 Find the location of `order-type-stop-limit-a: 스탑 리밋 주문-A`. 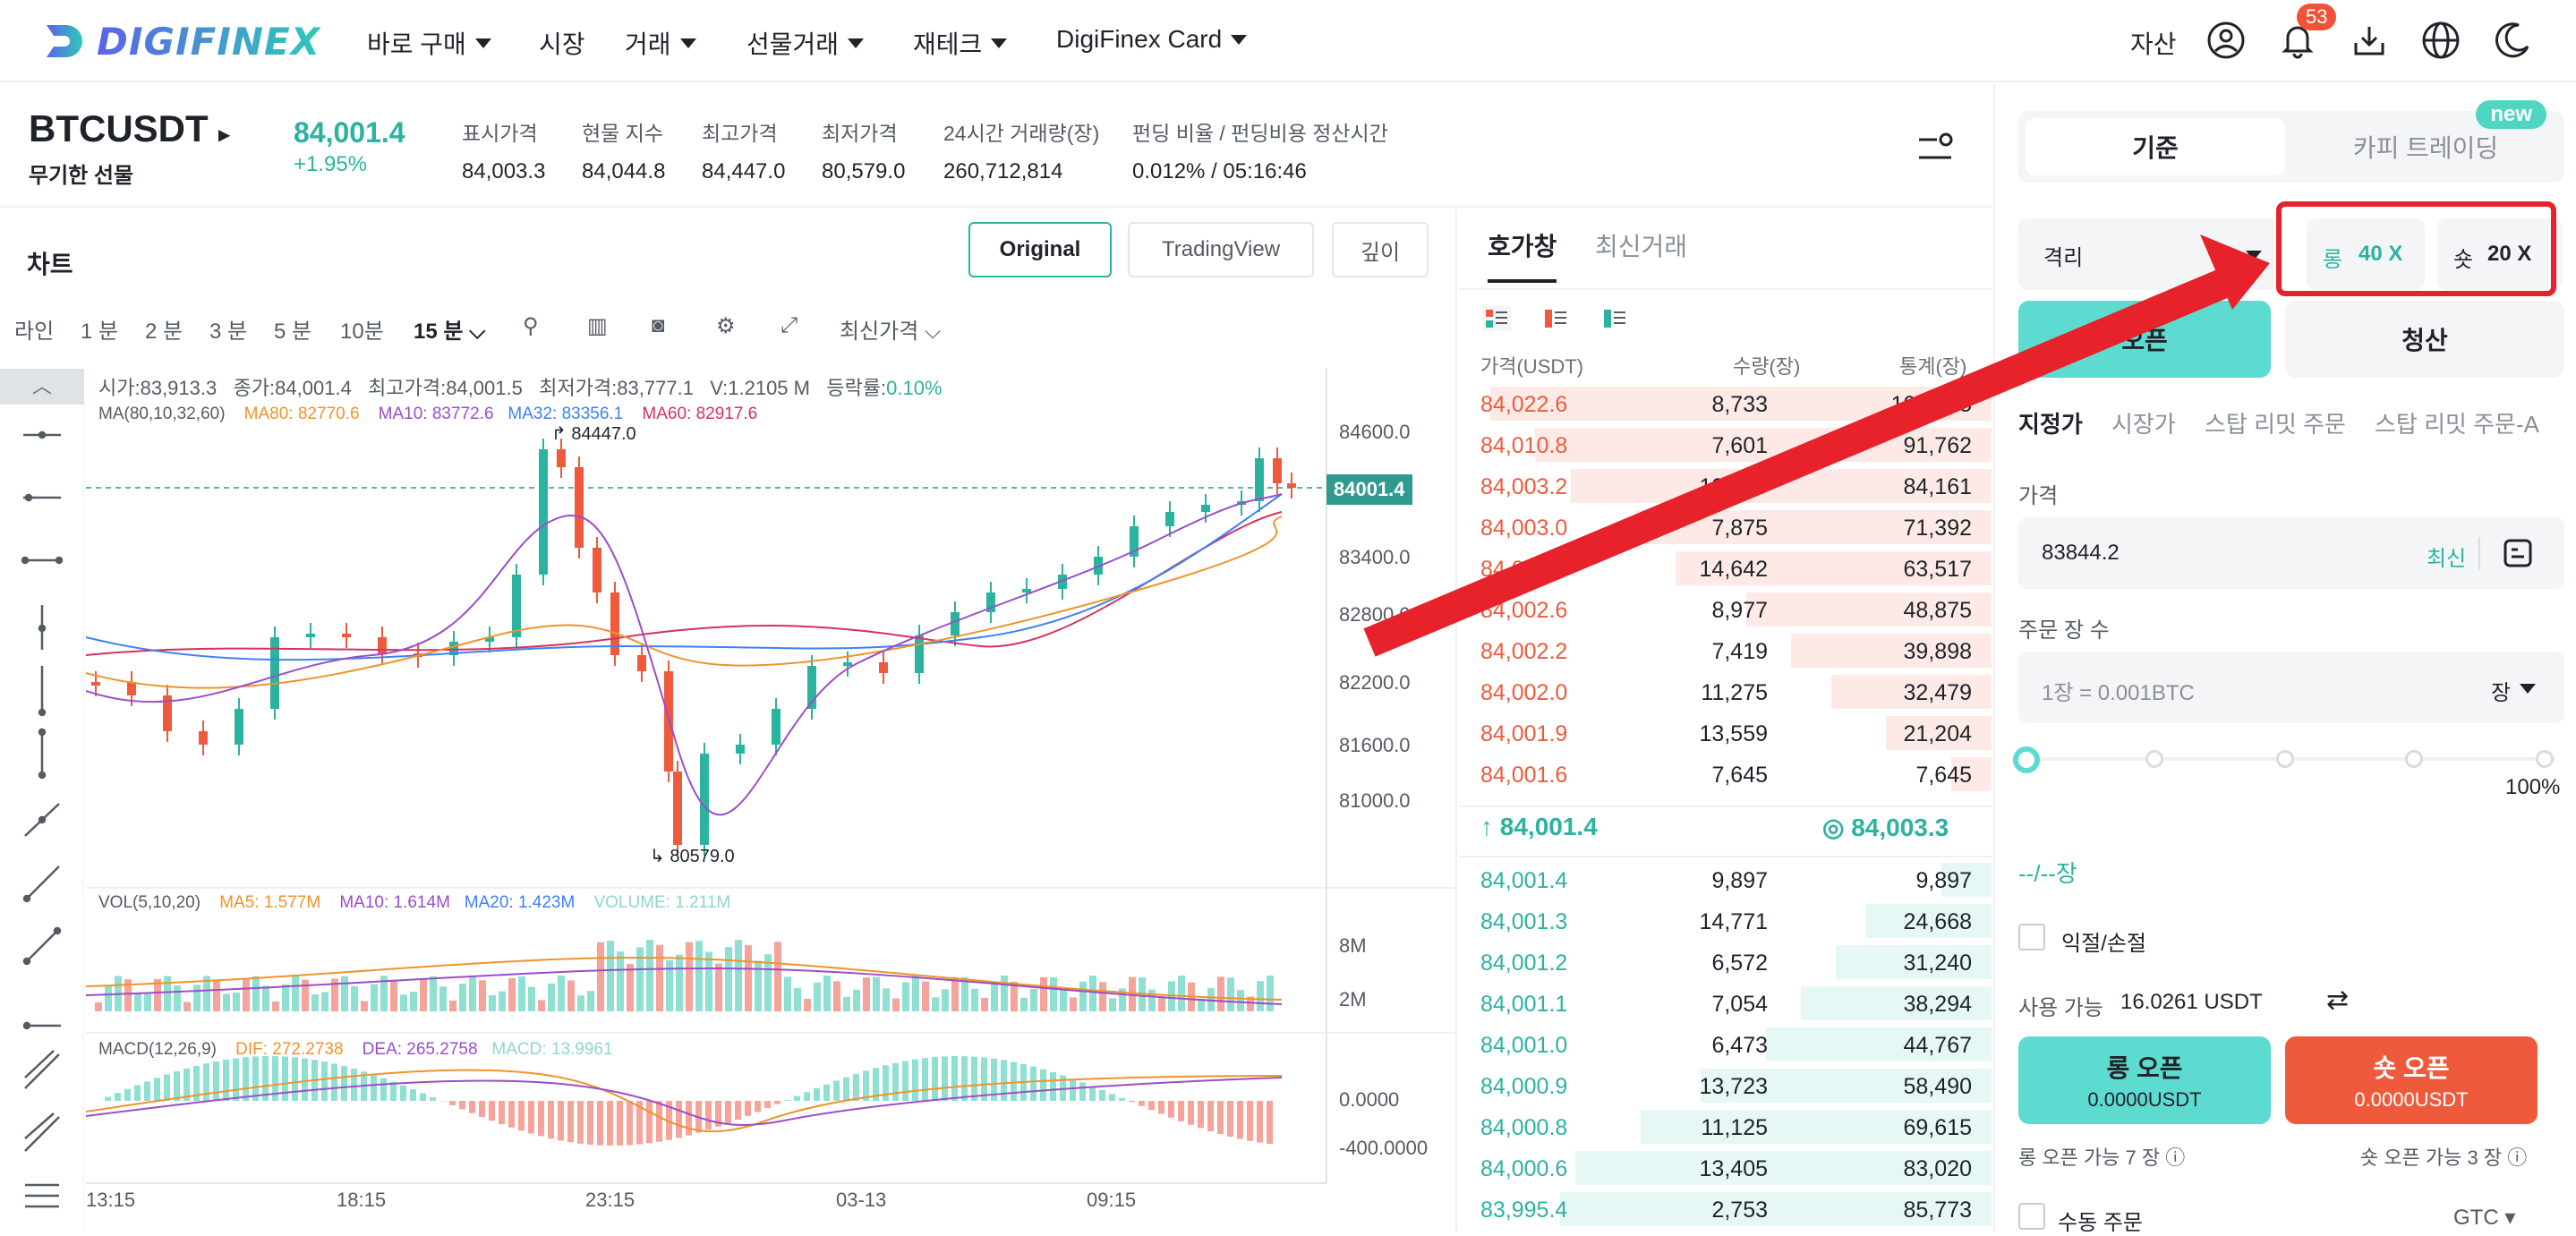

order-type-stop-limit-a: 스탑 리밋 주문-A is located at coordinates (2469, 422).